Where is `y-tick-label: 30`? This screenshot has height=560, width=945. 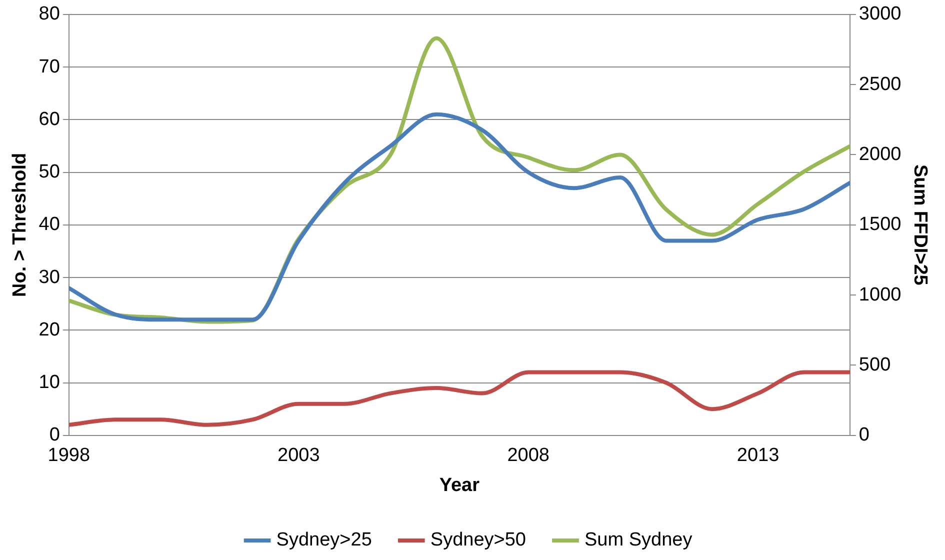
y-tick-label: 30 is located at coordinates (49, 277).